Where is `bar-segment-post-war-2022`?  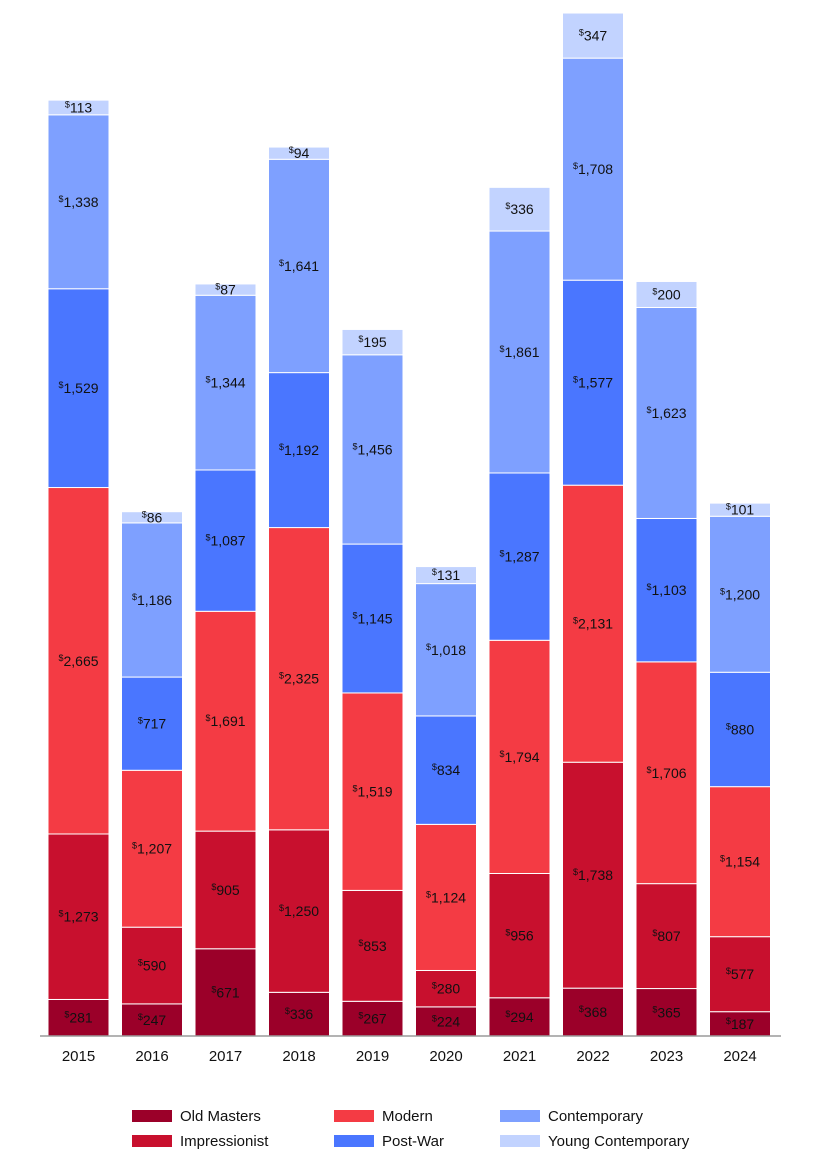 bar-segment-post-war-2022 is located at coordinates (593, 382).